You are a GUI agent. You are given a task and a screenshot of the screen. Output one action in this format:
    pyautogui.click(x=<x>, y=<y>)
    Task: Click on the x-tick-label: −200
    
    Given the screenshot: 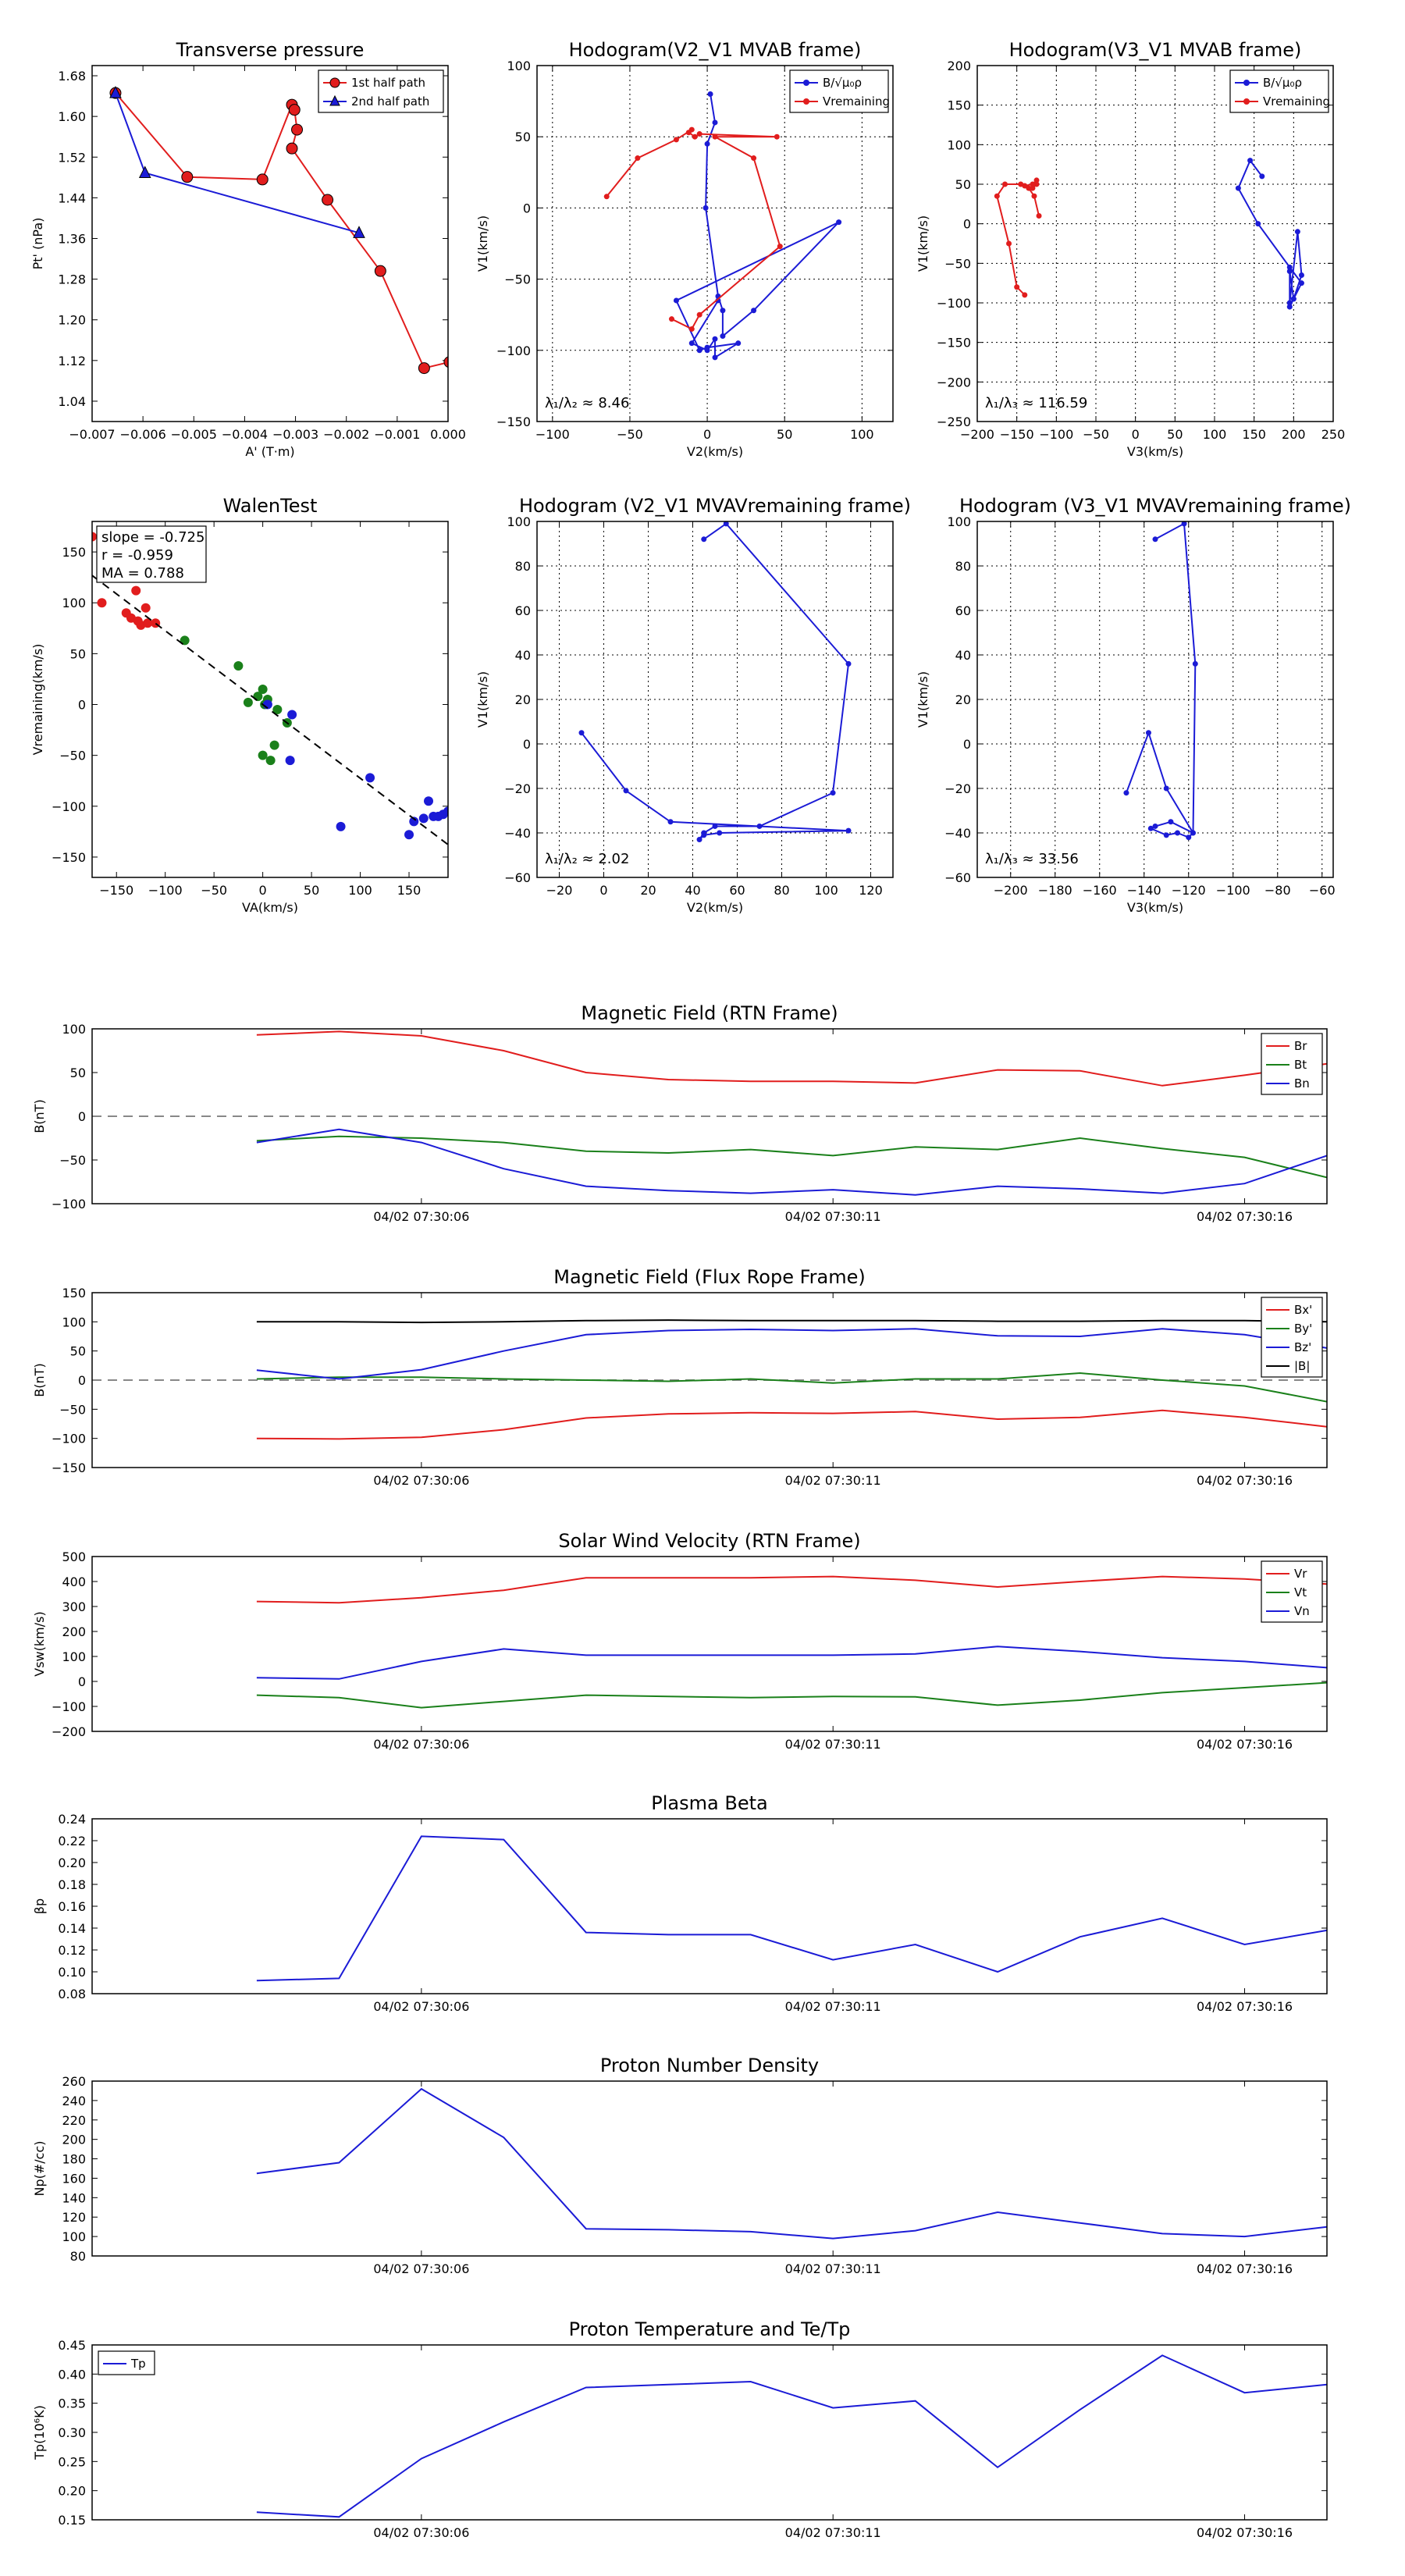 What is the action you would take?
    pyautogui.click(x=1011, y=890)
    